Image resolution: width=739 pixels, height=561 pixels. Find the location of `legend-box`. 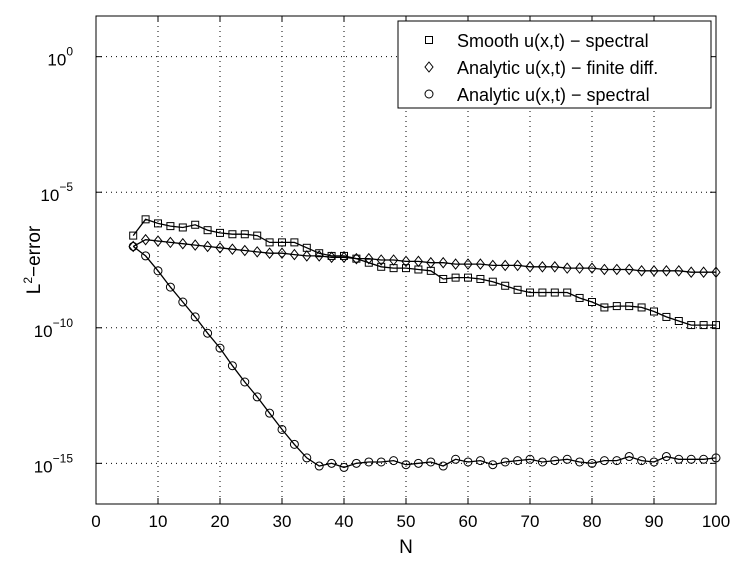

legend-box is located at coordinates (554, 64).